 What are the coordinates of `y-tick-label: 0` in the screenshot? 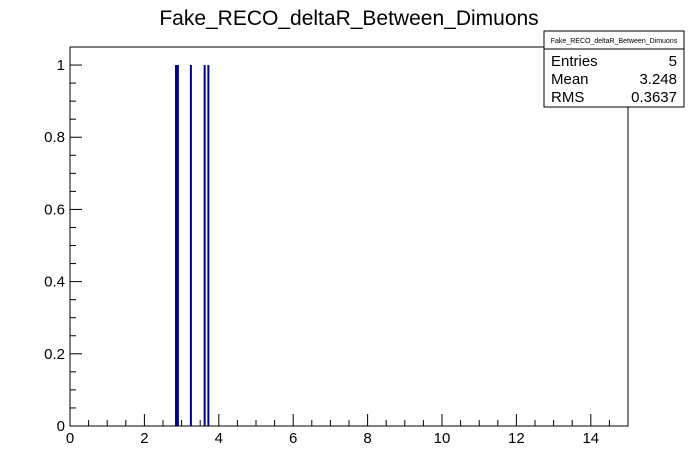 It's located at (61, 426).